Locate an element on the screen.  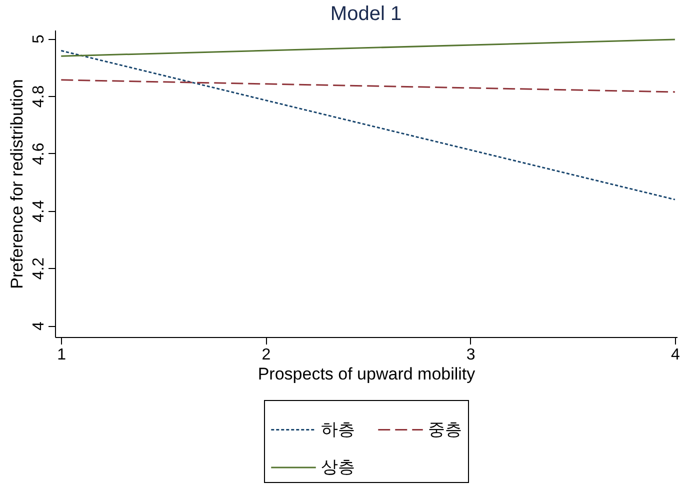
legend-label: 상층 is located at coordinates (338, 467).